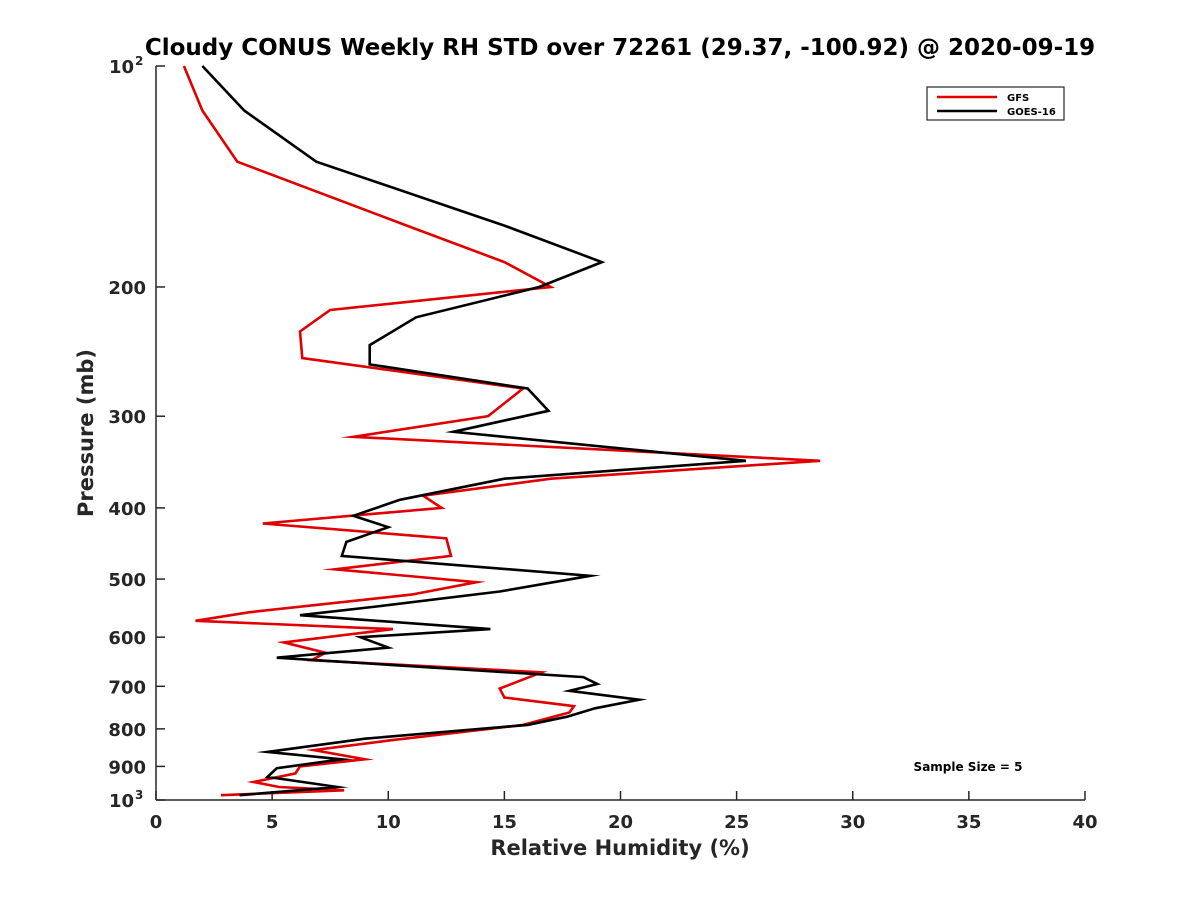 This screenshot has width=1200, height=900. I want to click on legend: GFS GOES-16, so click(995, 103).